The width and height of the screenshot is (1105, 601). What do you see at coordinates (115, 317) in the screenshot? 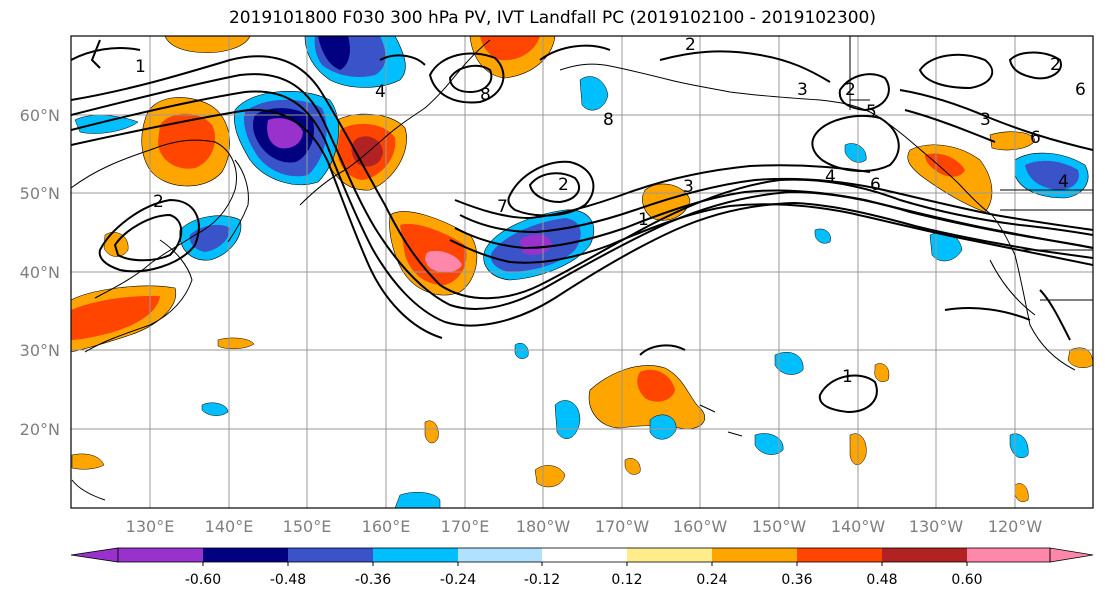
I see `positive-anomaly-japan-core` at bounding box center [115, 317].